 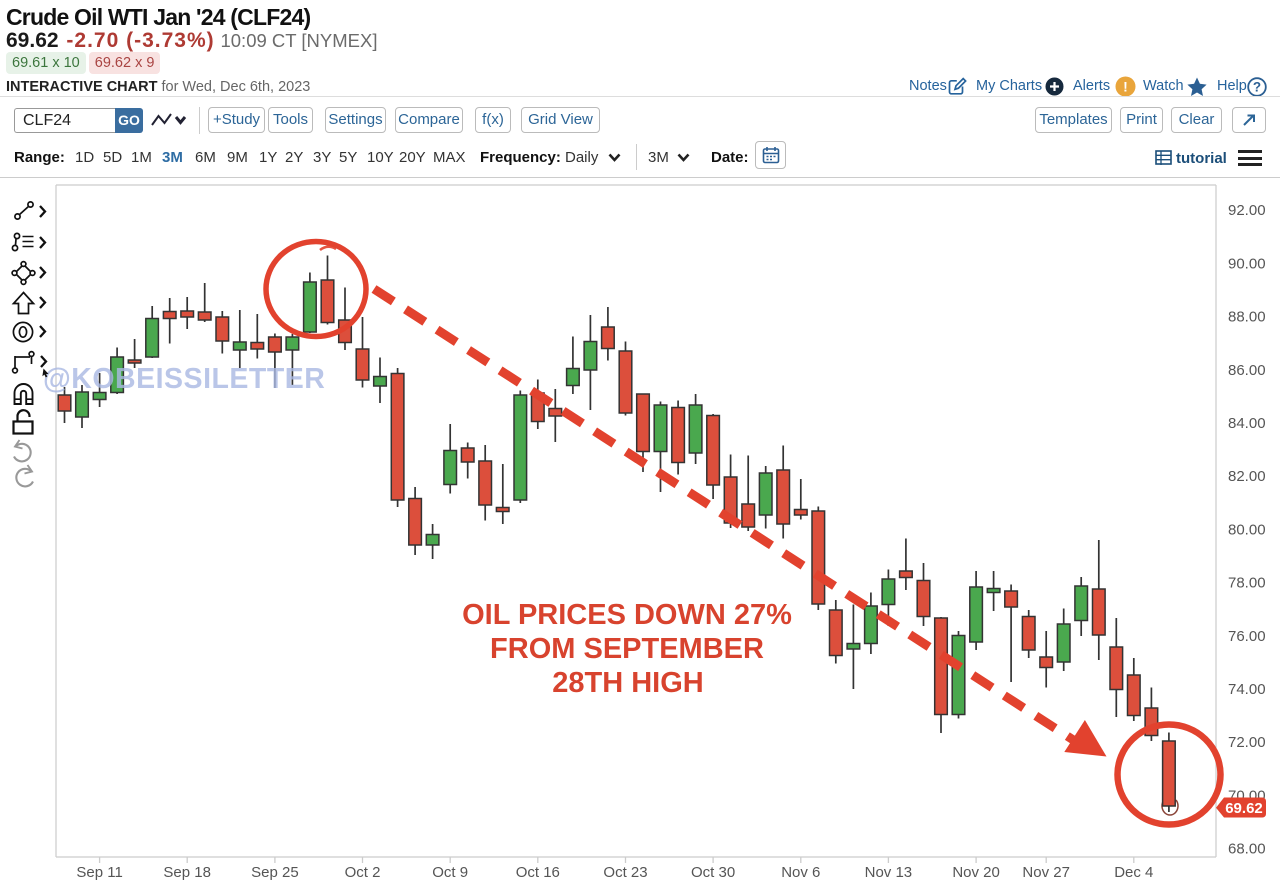 What do you see at coordinates (1247, 476) in the screenshot?
I see `svg-text: 82.00` at bounding box center [1247, 476].